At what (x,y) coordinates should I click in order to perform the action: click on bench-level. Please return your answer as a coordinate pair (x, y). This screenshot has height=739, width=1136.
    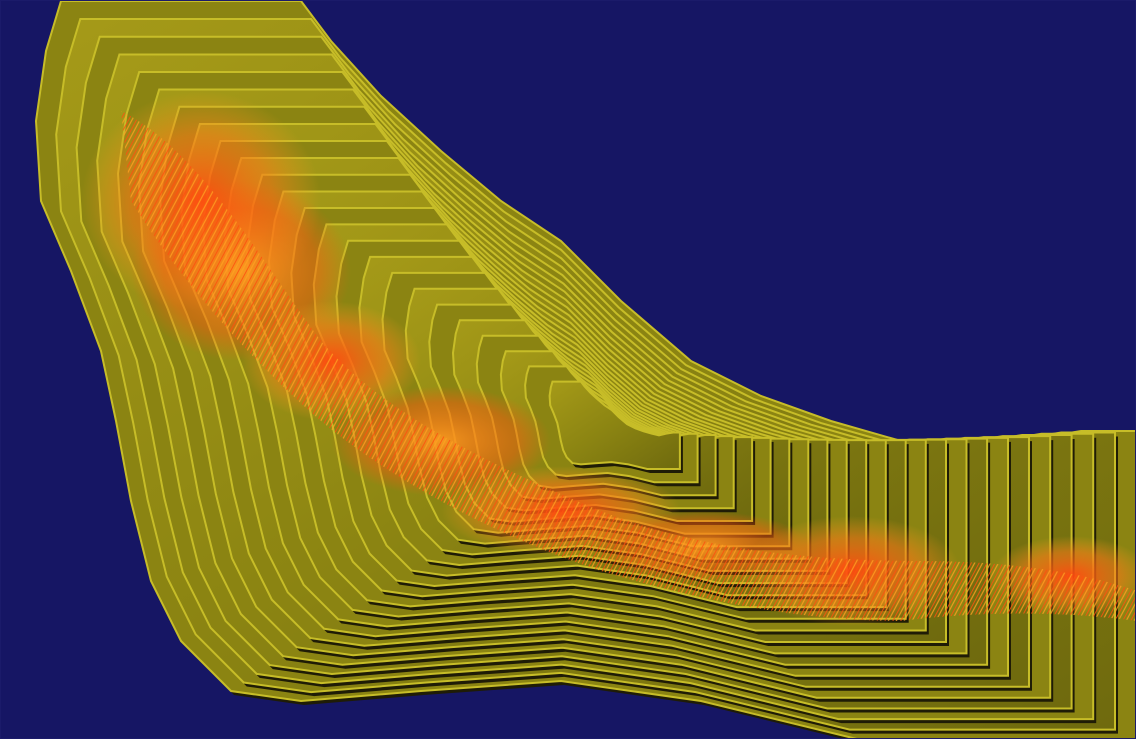
    Looking at the image, I should click on (614, 425).